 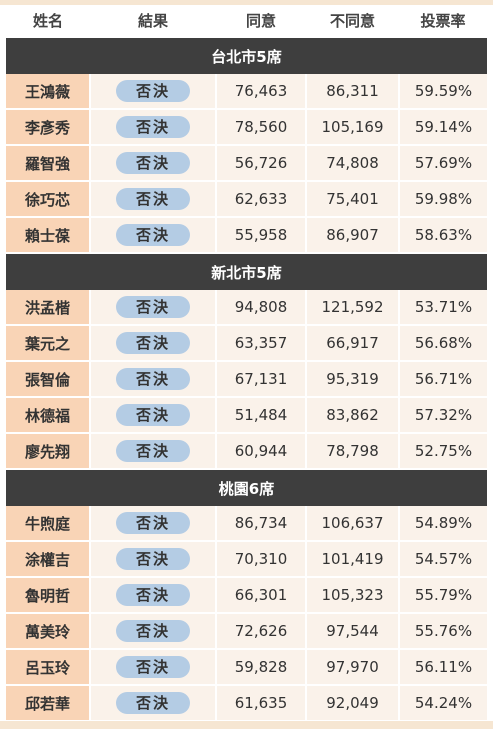 I want to click on table-row: 邱若華 否決 61,635 92,049 54.24%, so click(x=246, y=703).